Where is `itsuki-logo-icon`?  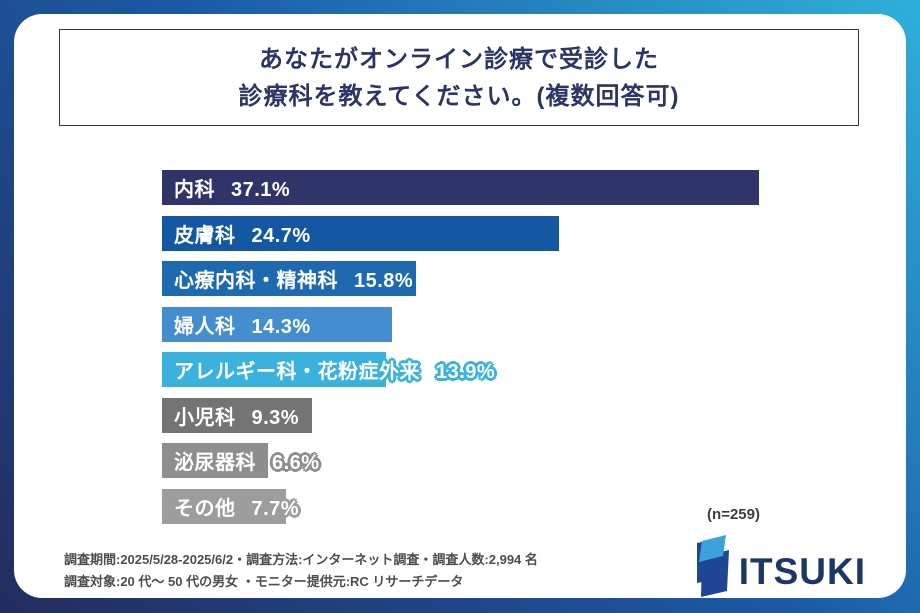
itsuki-logo-icon is located at coordinates (712, 566).